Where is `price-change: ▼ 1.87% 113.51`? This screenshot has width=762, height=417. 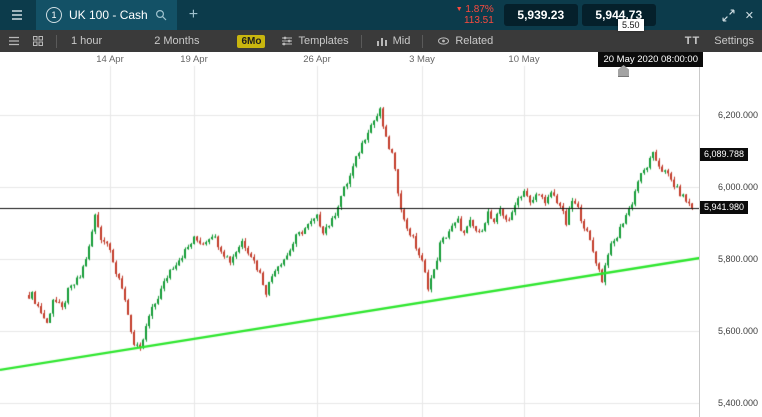 price-change: ▼ 1.87% 113.51 is located at coordinates (475, 15).